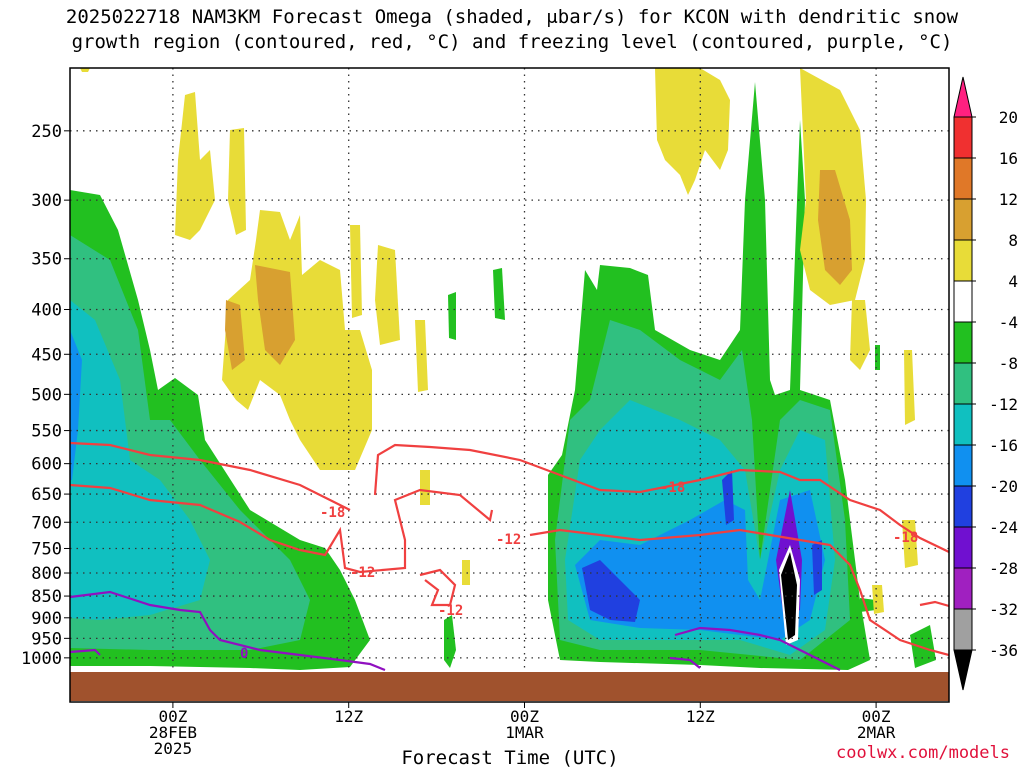  What do you see at coordinates (46, 639) in the screenshot?
I see `y-tick-label: 950` at bounding box center [46, 639].